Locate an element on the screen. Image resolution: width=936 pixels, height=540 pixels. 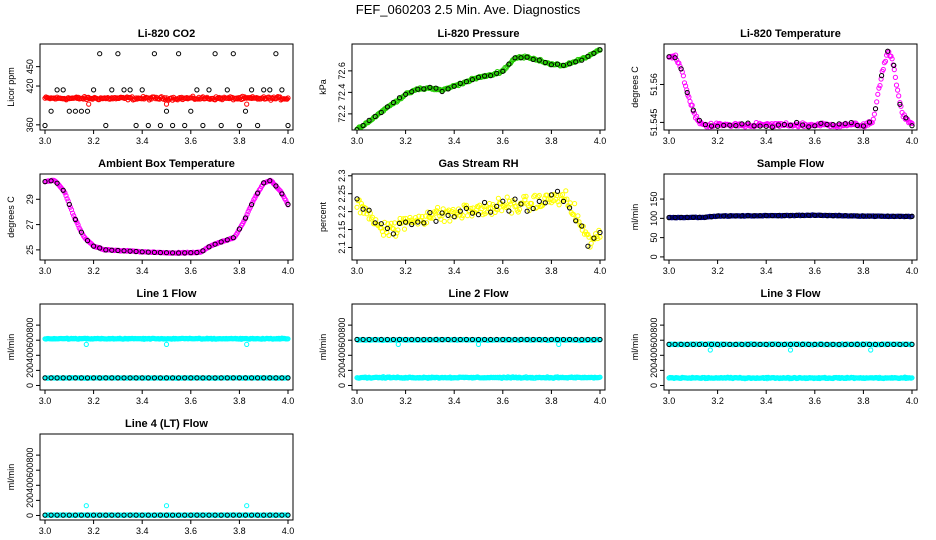
y-axis-label: Licor ppm is located at coordinates (11, 87).